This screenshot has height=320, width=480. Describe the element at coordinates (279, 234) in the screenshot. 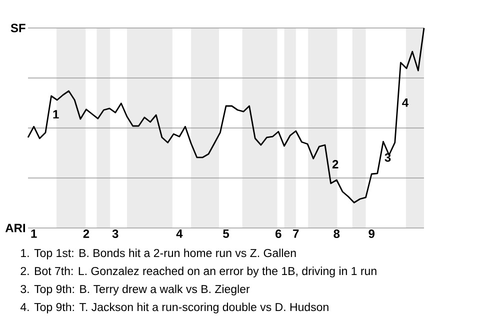

I see `x-tick-label: 6` at that location.